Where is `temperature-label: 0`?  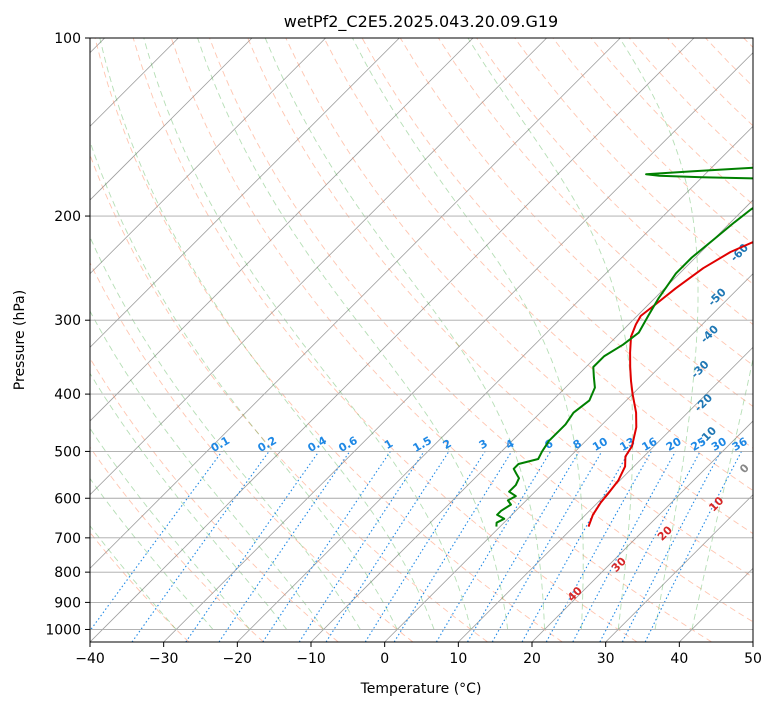
temperature-label: 0 is located at coordinates (744, 468).